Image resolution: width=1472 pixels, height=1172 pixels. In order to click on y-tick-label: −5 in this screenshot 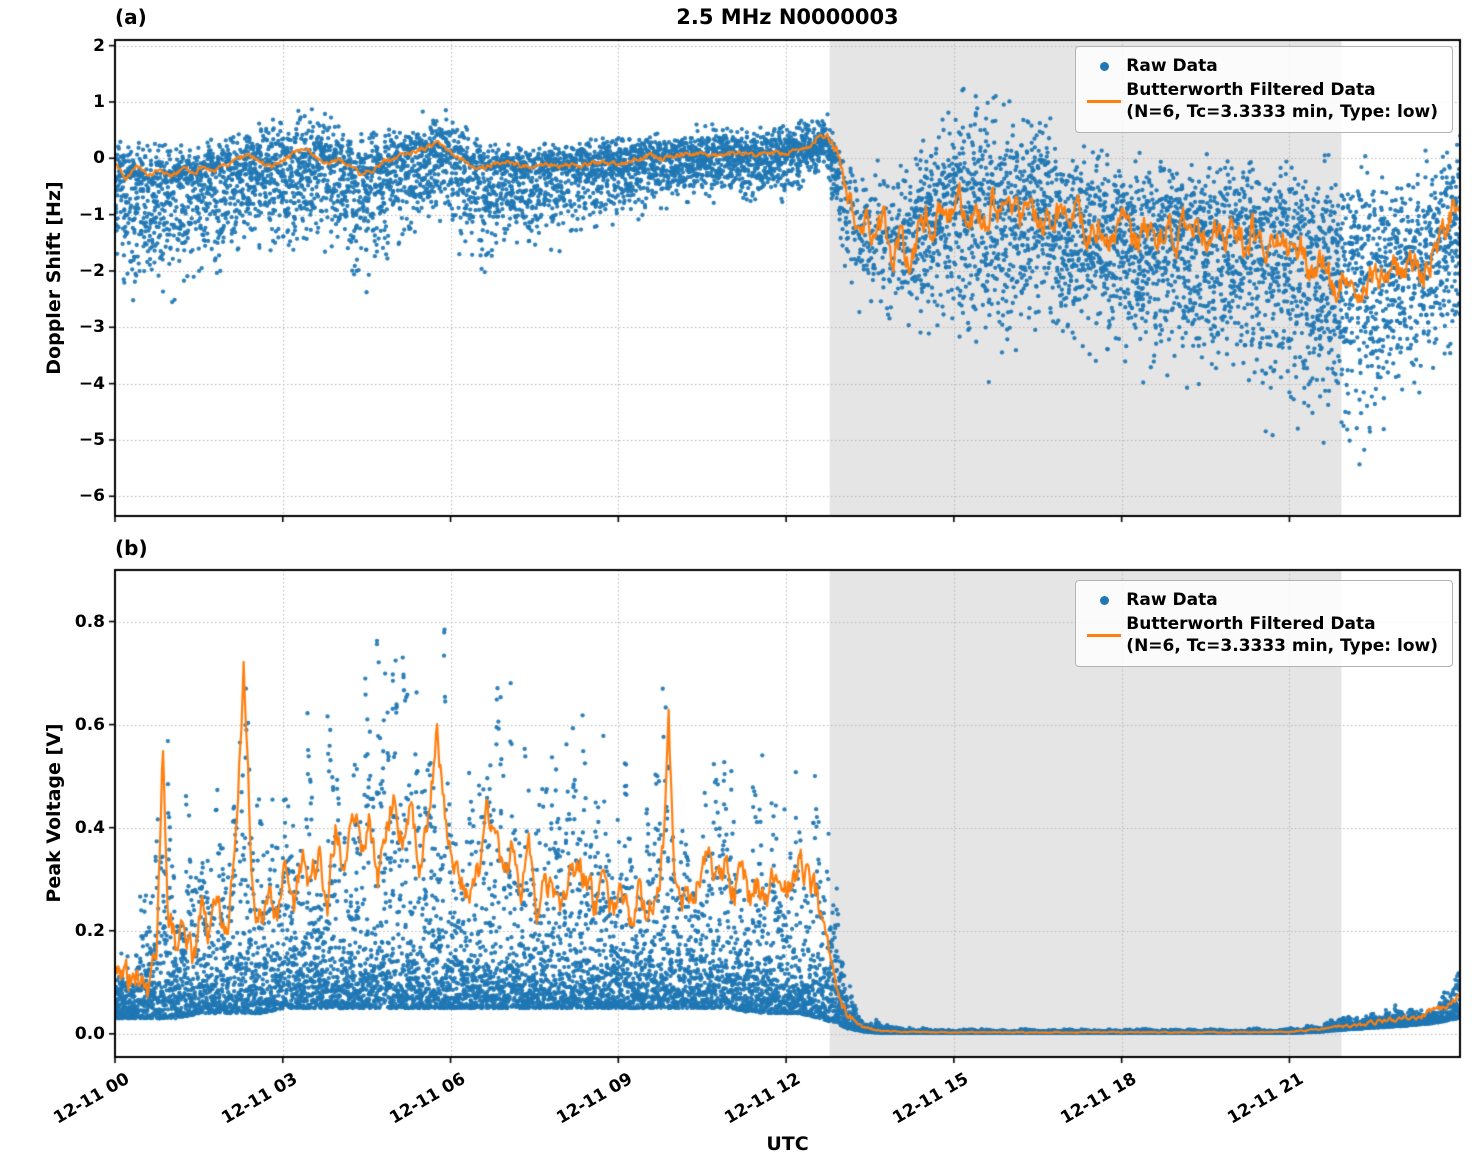, I will do `click(91, 439)`.